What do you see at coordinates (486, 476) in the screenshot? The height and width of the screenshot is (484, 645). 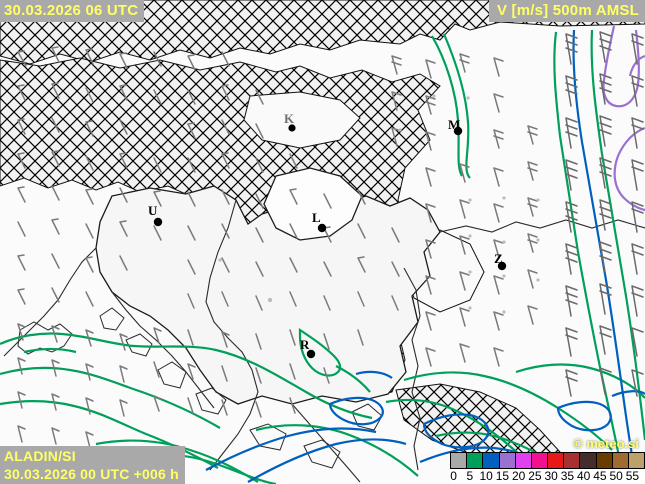 I see `colorbar-tick: 10` at bounding box center [486, 476].